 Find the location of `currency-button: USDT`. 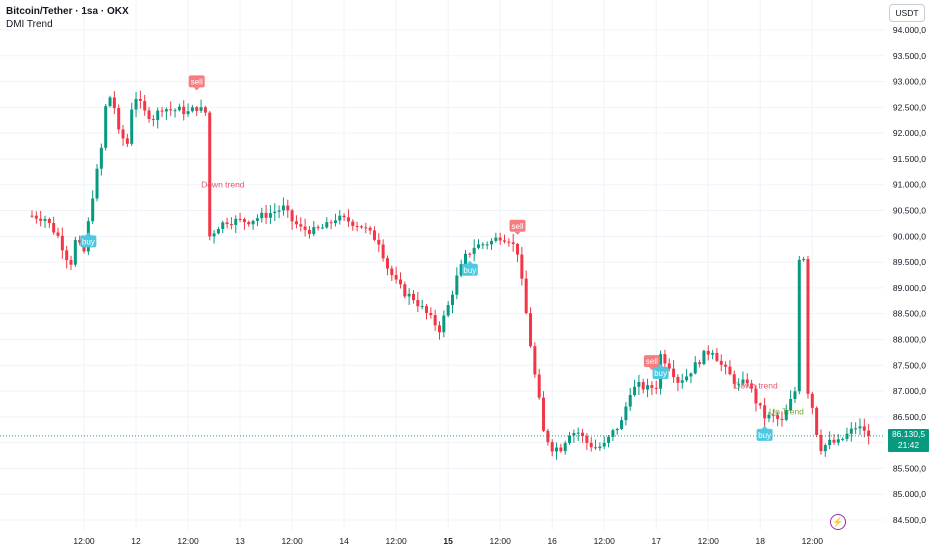

currency-button: USDT is located at coordinates (907, 13).